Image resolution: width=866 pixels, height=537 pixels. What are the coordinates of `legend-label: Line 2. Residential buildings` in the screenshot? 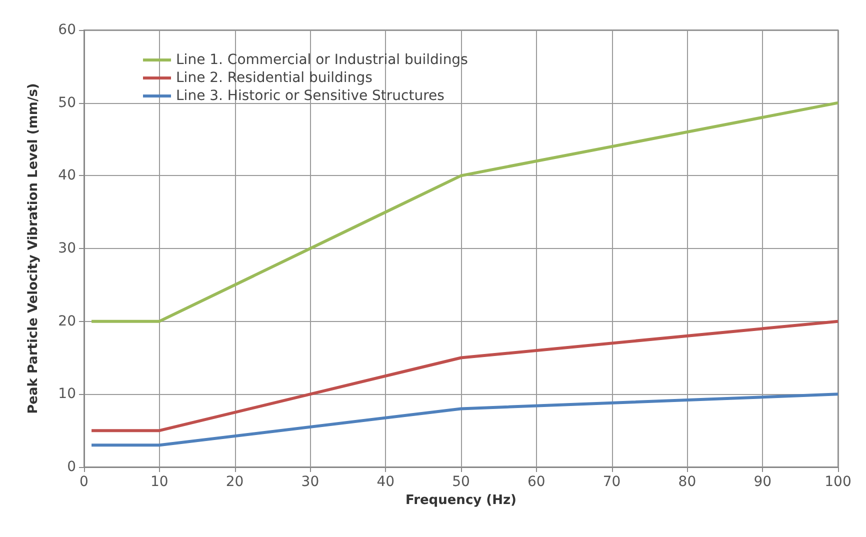 It's located at (274, 78).